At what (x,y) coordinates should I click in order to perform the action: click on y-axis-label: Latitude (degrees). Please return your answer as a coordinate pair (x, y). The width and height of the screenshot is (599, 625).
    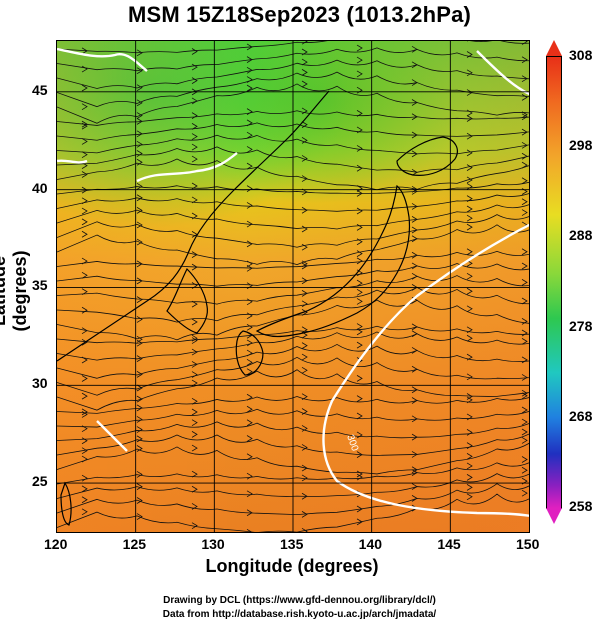
    Looking at the image, I should click on (15, 291).